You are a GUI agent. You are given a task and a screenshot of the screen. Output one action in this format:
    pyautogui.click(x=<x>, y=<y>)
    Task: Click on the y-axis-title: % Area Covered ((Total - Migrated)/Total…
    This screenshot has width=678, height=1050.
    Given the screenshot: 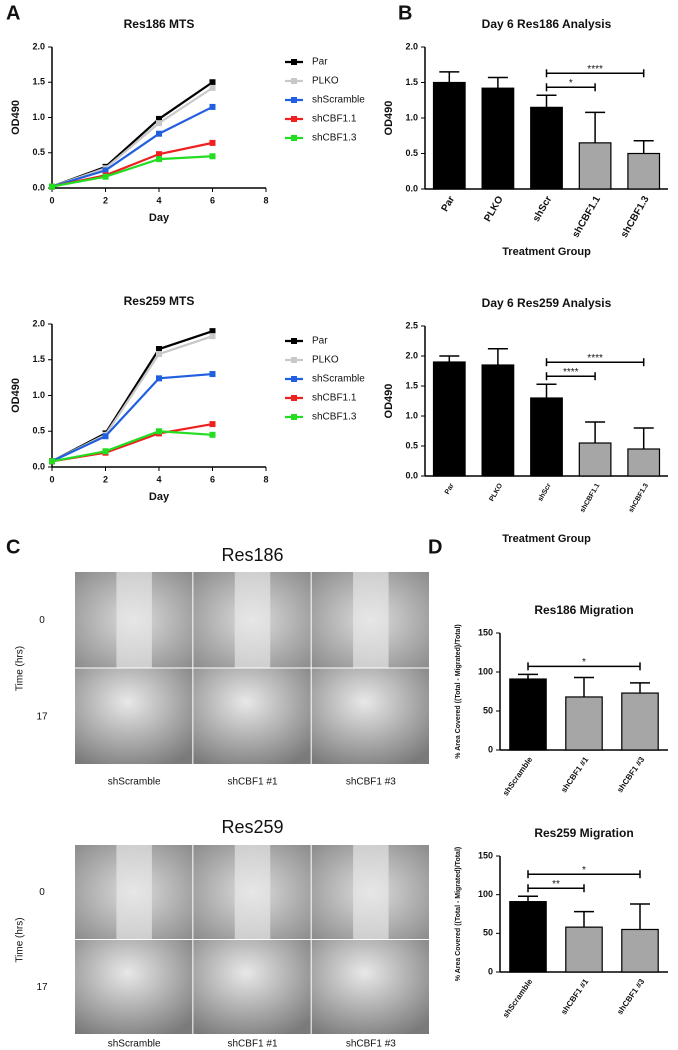 What is the action you would take?
    pyautogui.click(x=458, y=691)
    